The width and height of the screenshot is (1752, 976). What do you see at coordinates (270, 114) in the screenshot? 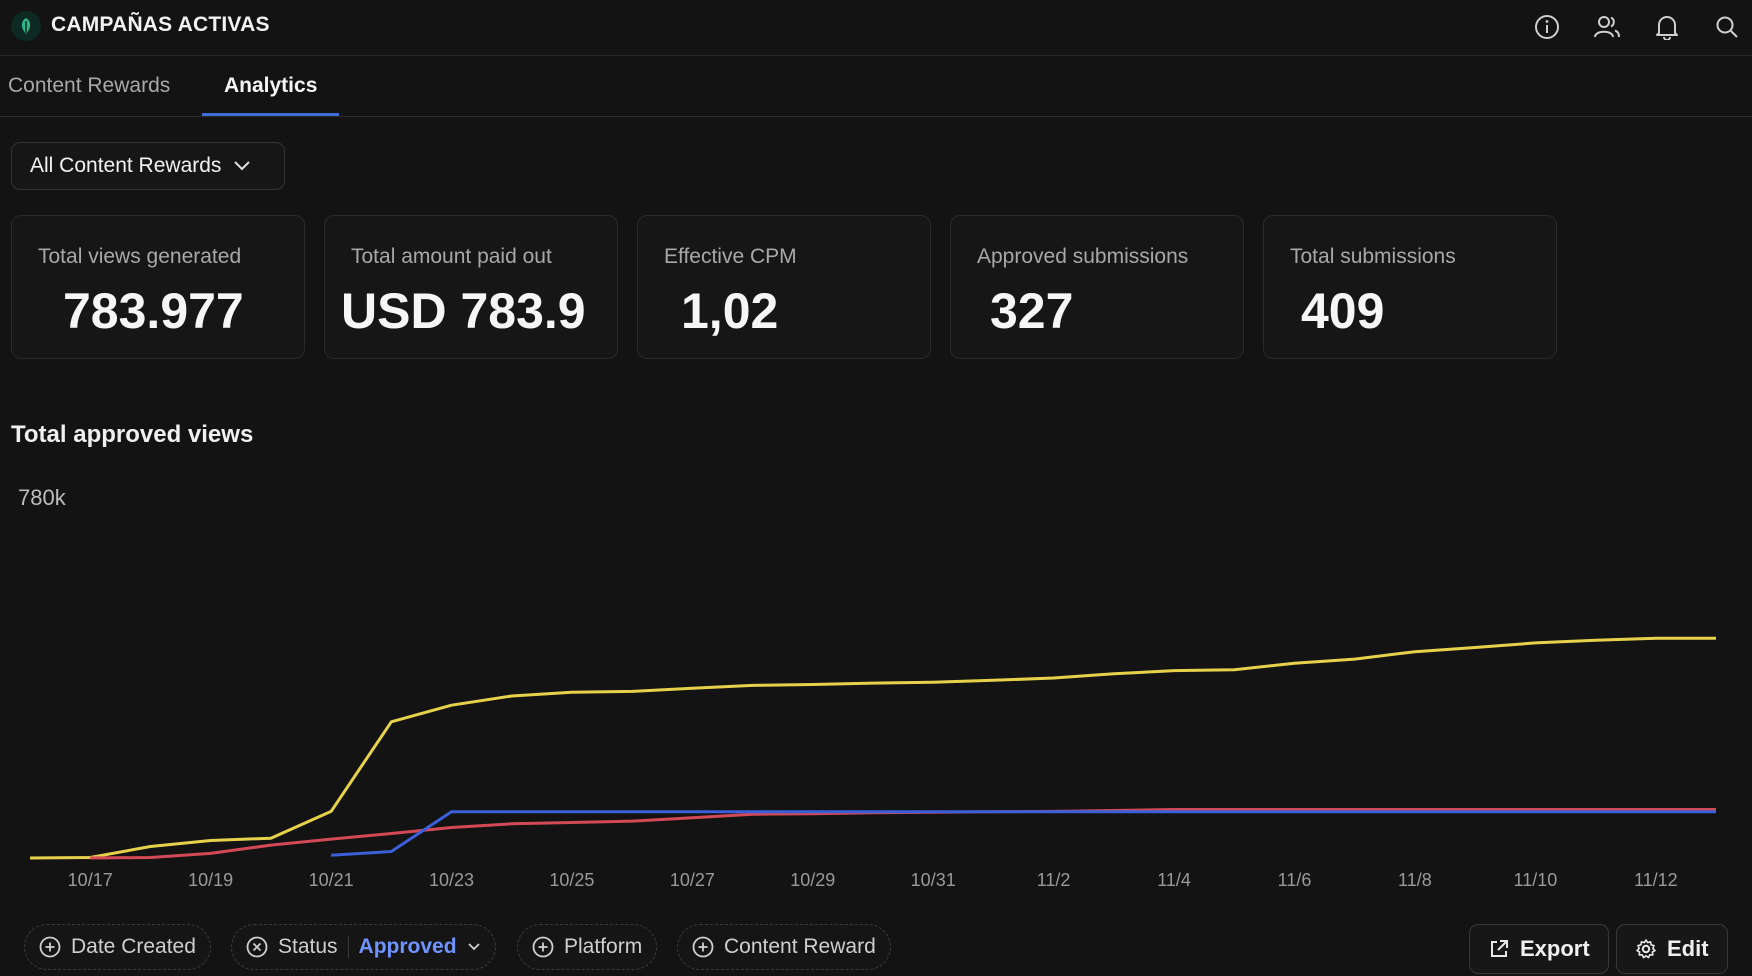
I see `active-tab-indicator` at bounding box center [270, 114].